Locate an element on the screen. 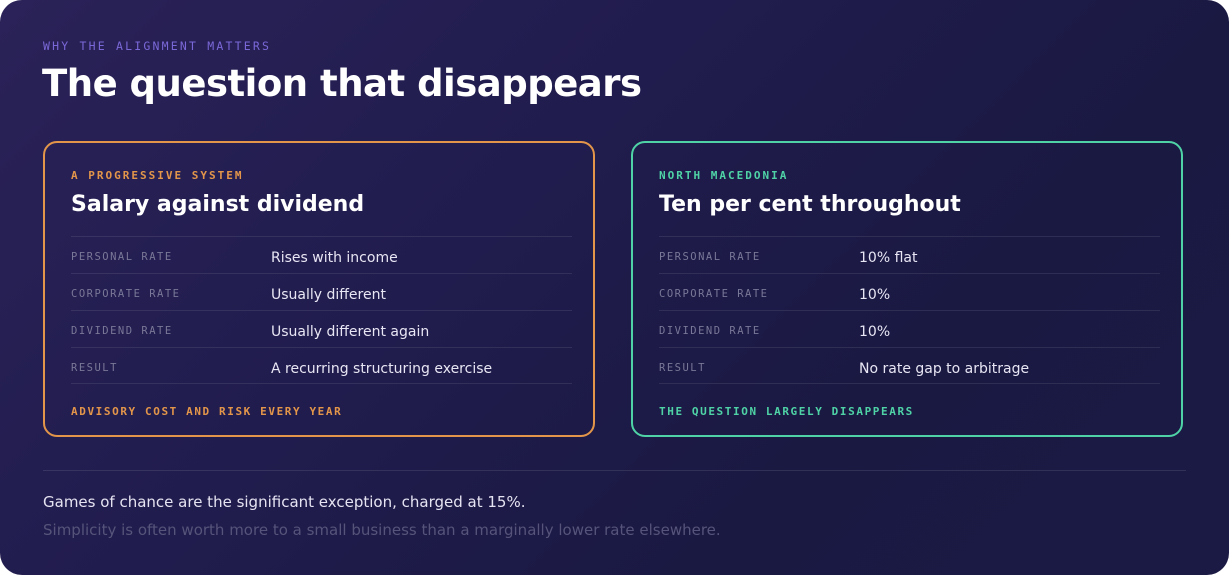  row-value: A recurring structuring exercise is located at coordinates (382, 369).